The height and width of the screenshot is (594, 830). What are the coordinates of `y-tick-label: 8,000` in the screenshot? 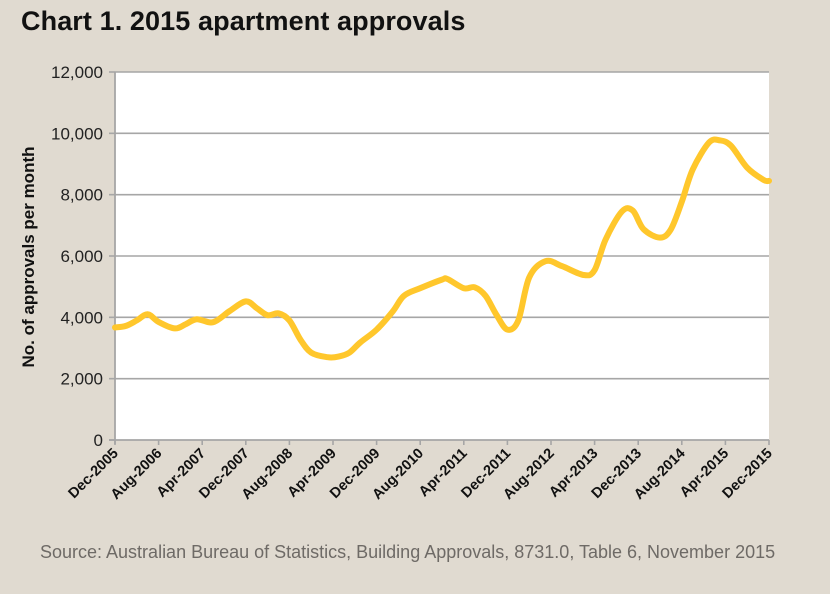 It's located at (81, 195).